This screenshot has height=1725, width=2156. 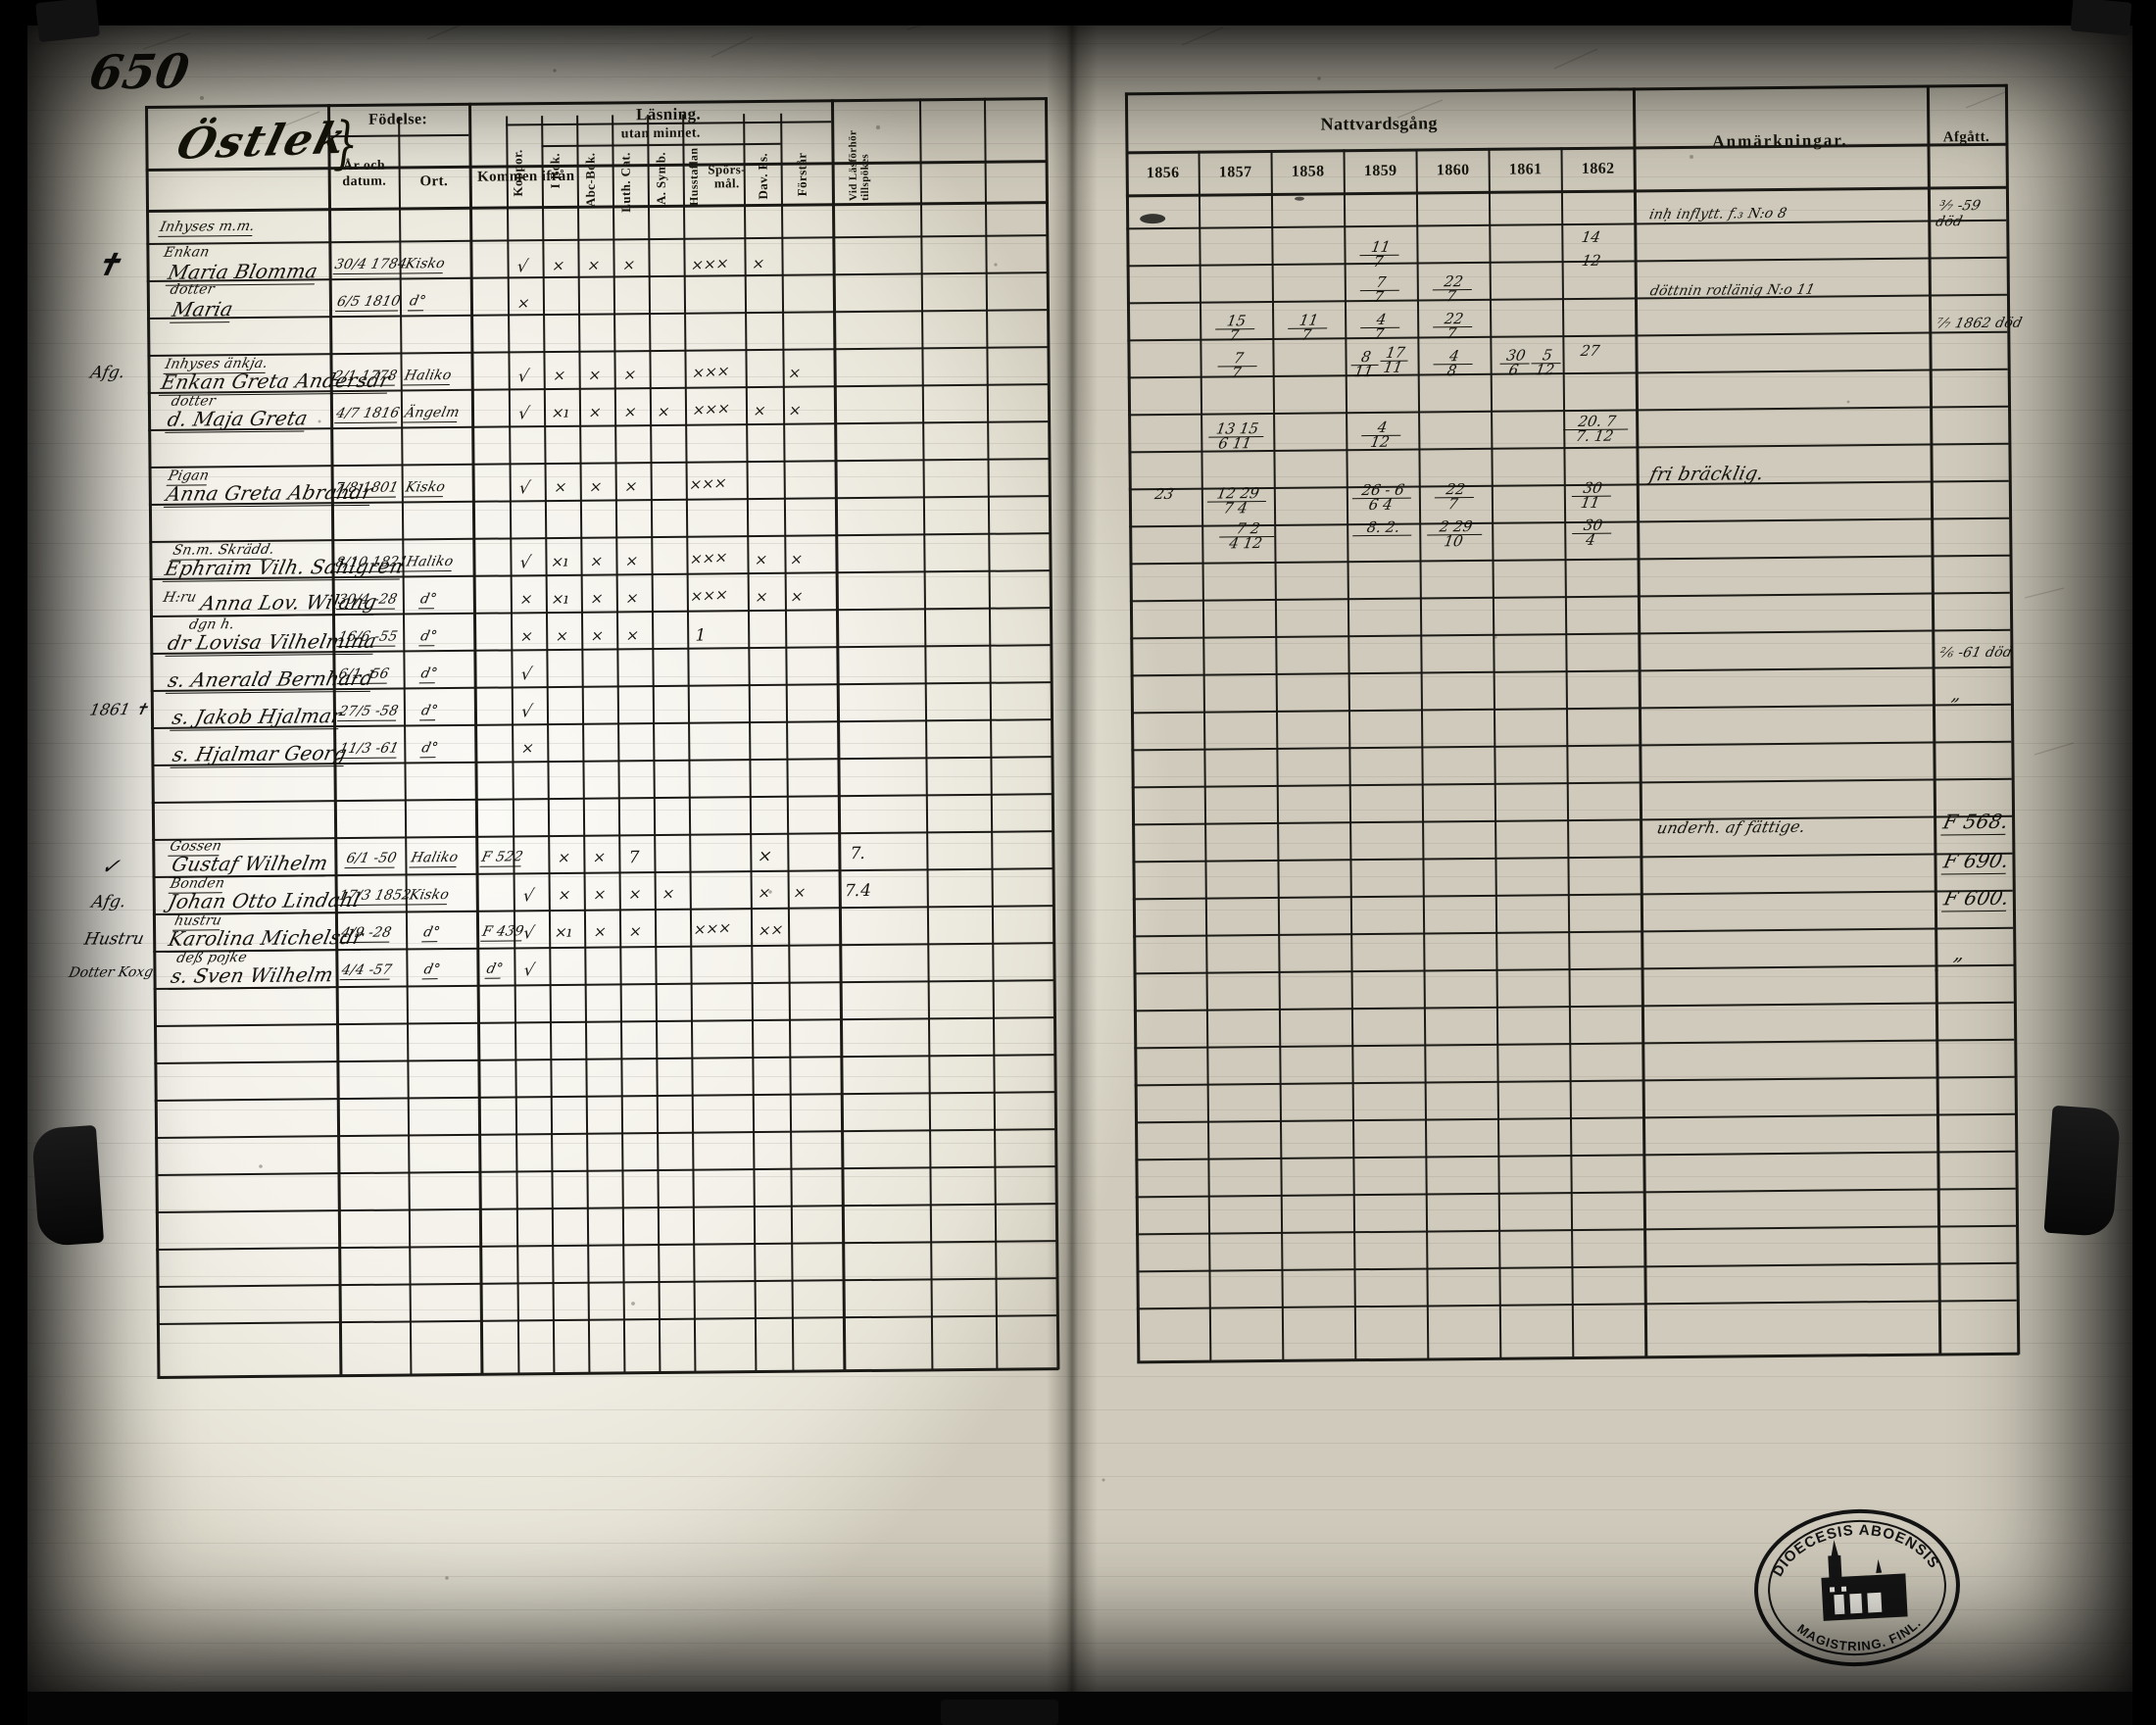 What do you see at coordinates (363, 675) in the screenshot?
I see `row-birth: 6/1 -56` at bounding box center [363, 675].